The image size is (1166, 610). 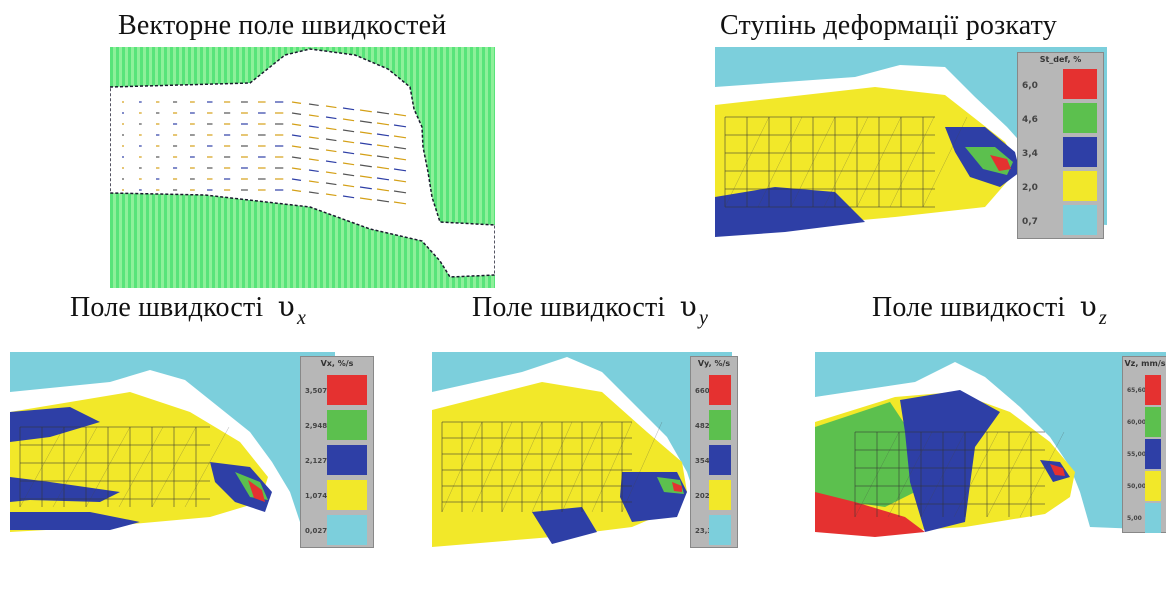 I want to click on vz-legend-row: 65,60, so click(x=1144, y=392).